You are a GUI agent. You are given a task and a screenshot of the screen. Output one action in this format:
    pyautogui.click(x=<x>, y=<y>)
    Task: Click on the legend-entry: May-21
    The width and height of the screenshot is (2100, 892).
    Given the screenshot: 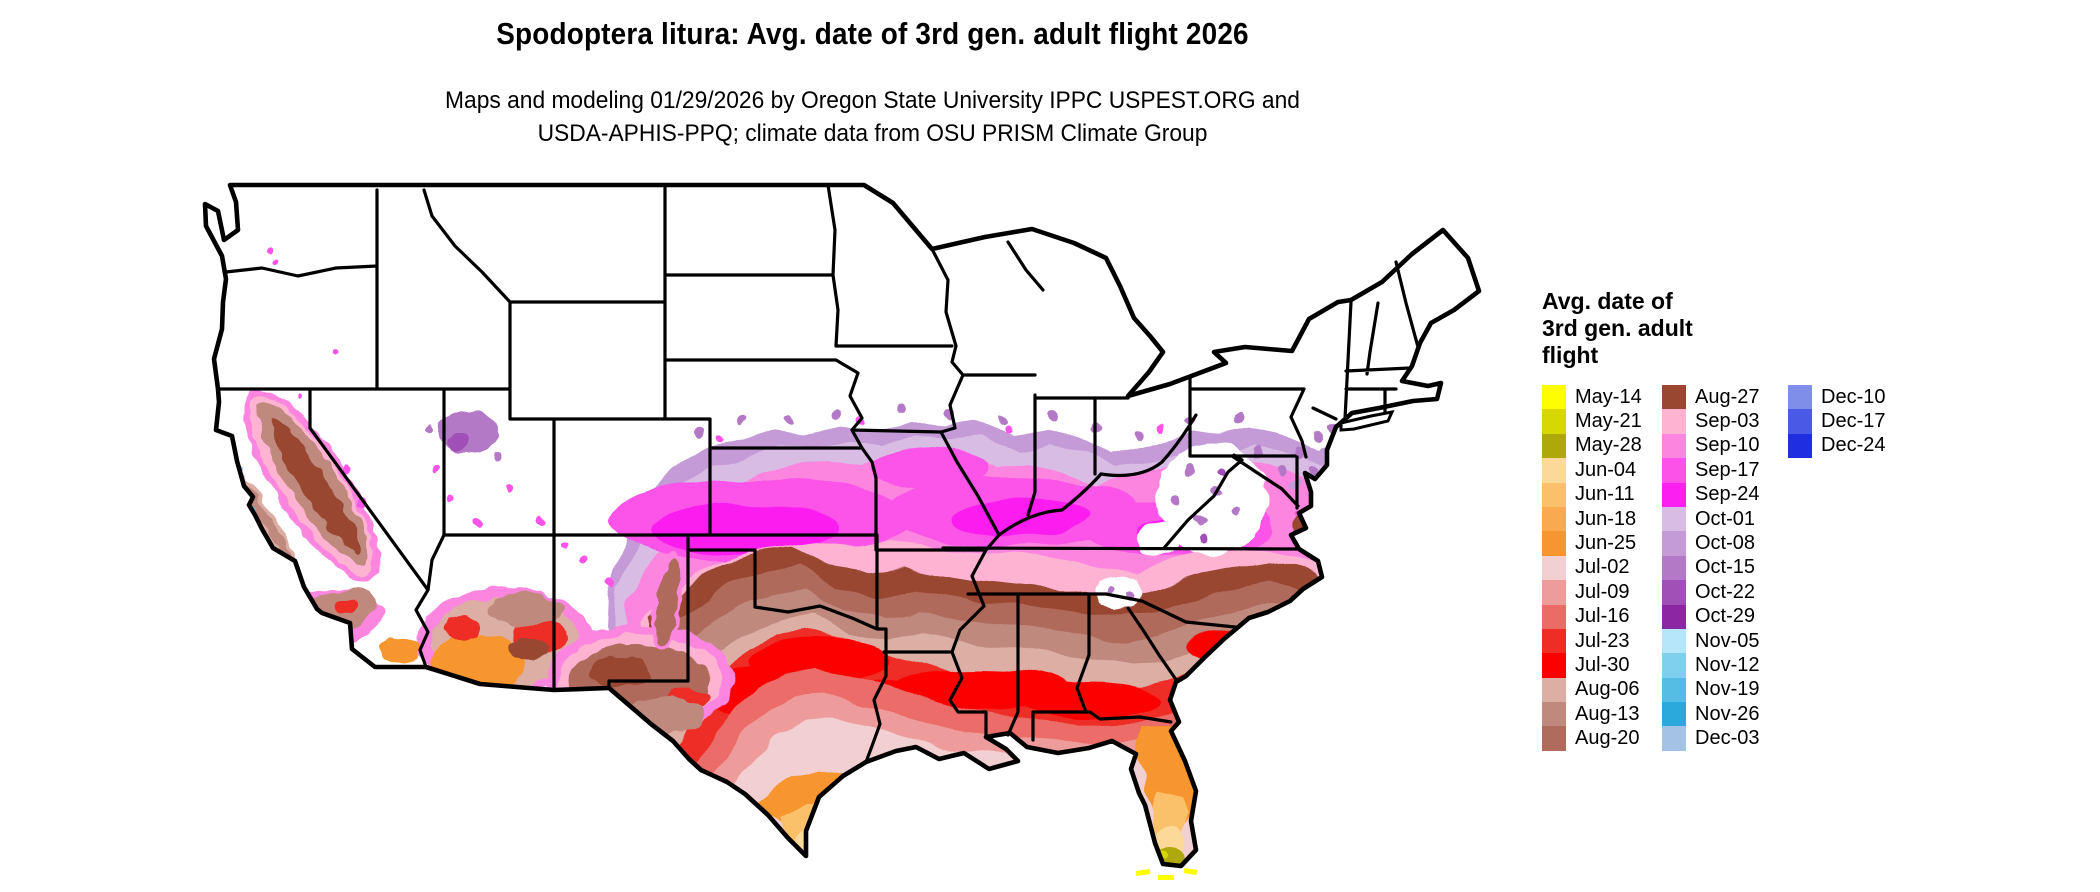 What is the action you would take?
    pyautogui.click(x=1602, y=421)
    